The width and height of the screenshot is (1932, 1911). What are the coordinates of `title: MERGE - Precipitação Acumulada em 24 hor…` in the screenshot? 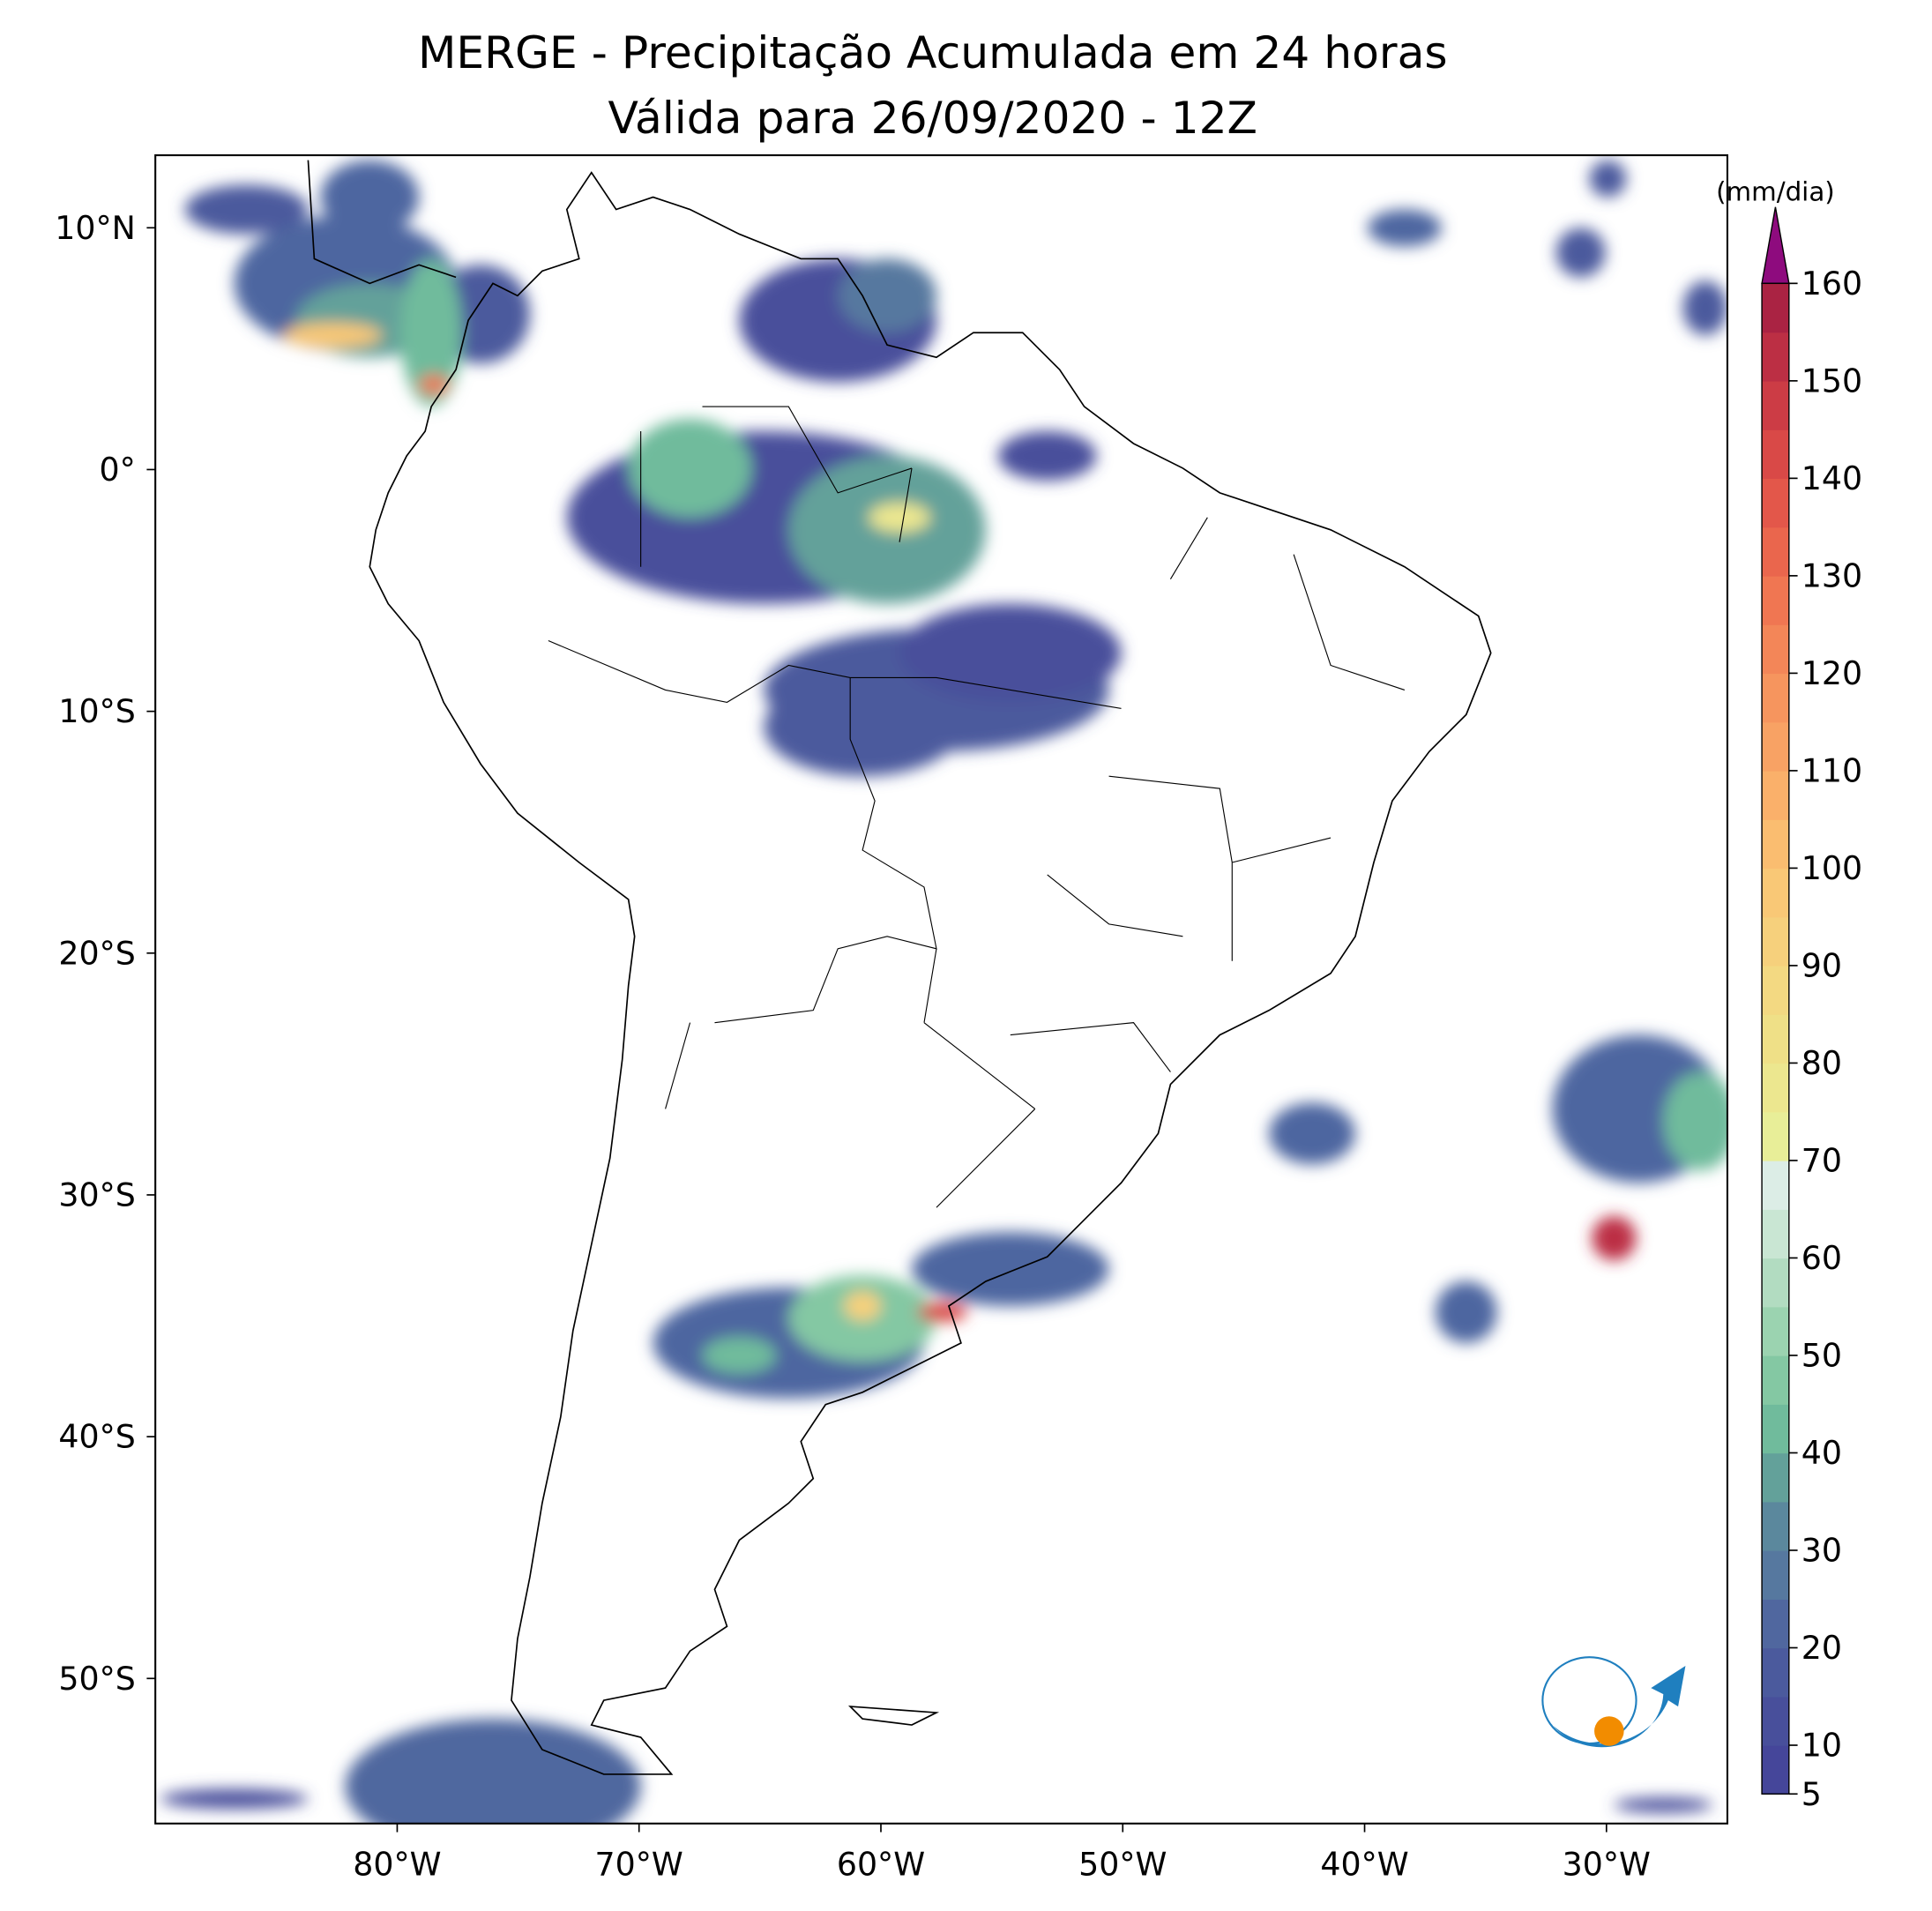 It's located at (933, 52).